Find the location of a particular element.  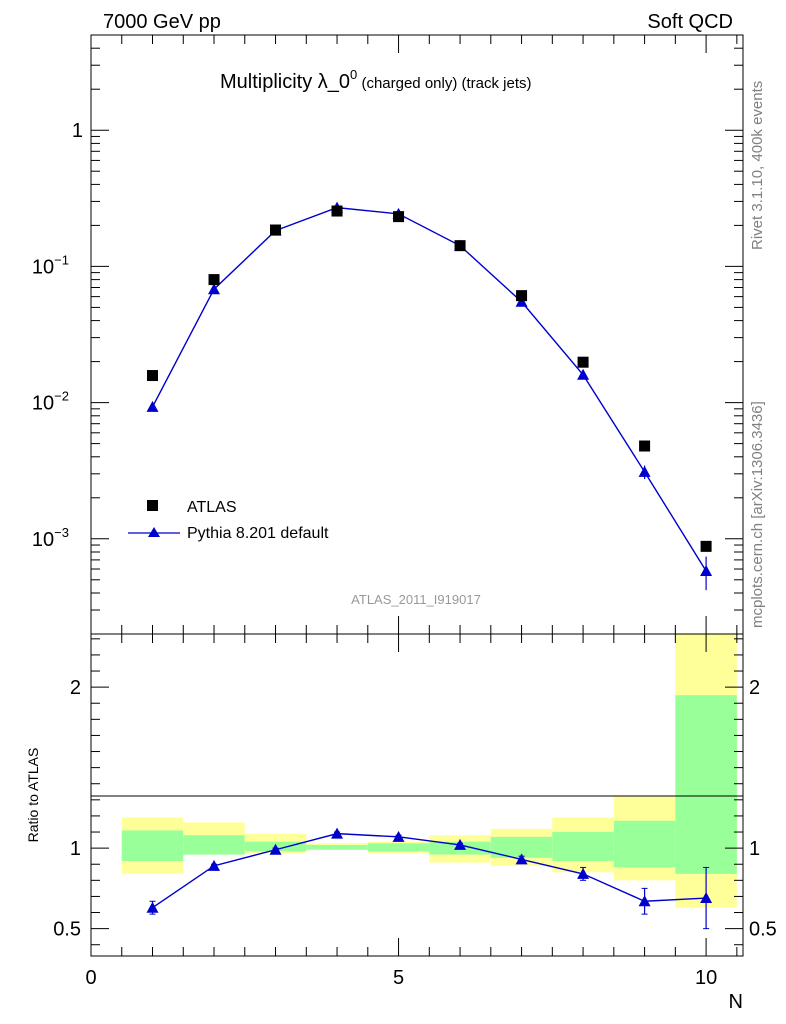

legend-pythia-marker is located at coordinates (154, 532).